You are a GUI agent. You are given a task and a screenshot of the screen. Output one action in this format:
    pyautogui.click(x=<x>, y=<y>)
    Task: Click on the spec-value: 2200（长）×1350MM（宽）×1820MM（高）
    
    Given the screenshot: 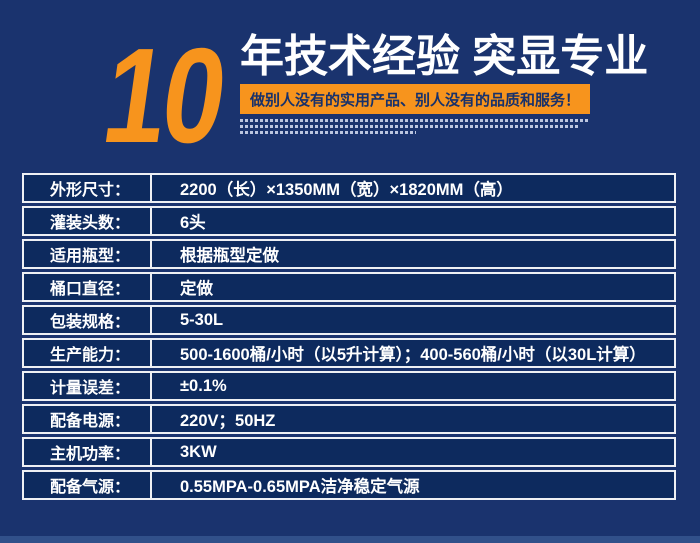 What is the action you would take?
    pyautogui.click(x=346, y=190)
    